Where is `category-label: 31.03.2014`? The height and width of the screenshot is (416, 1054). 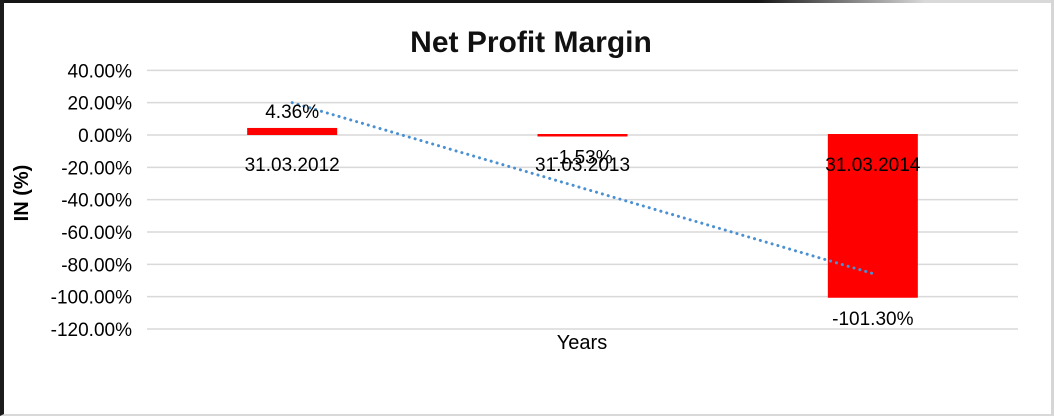 category-label: 31.03.2014 is located at coordinates (873, 165).